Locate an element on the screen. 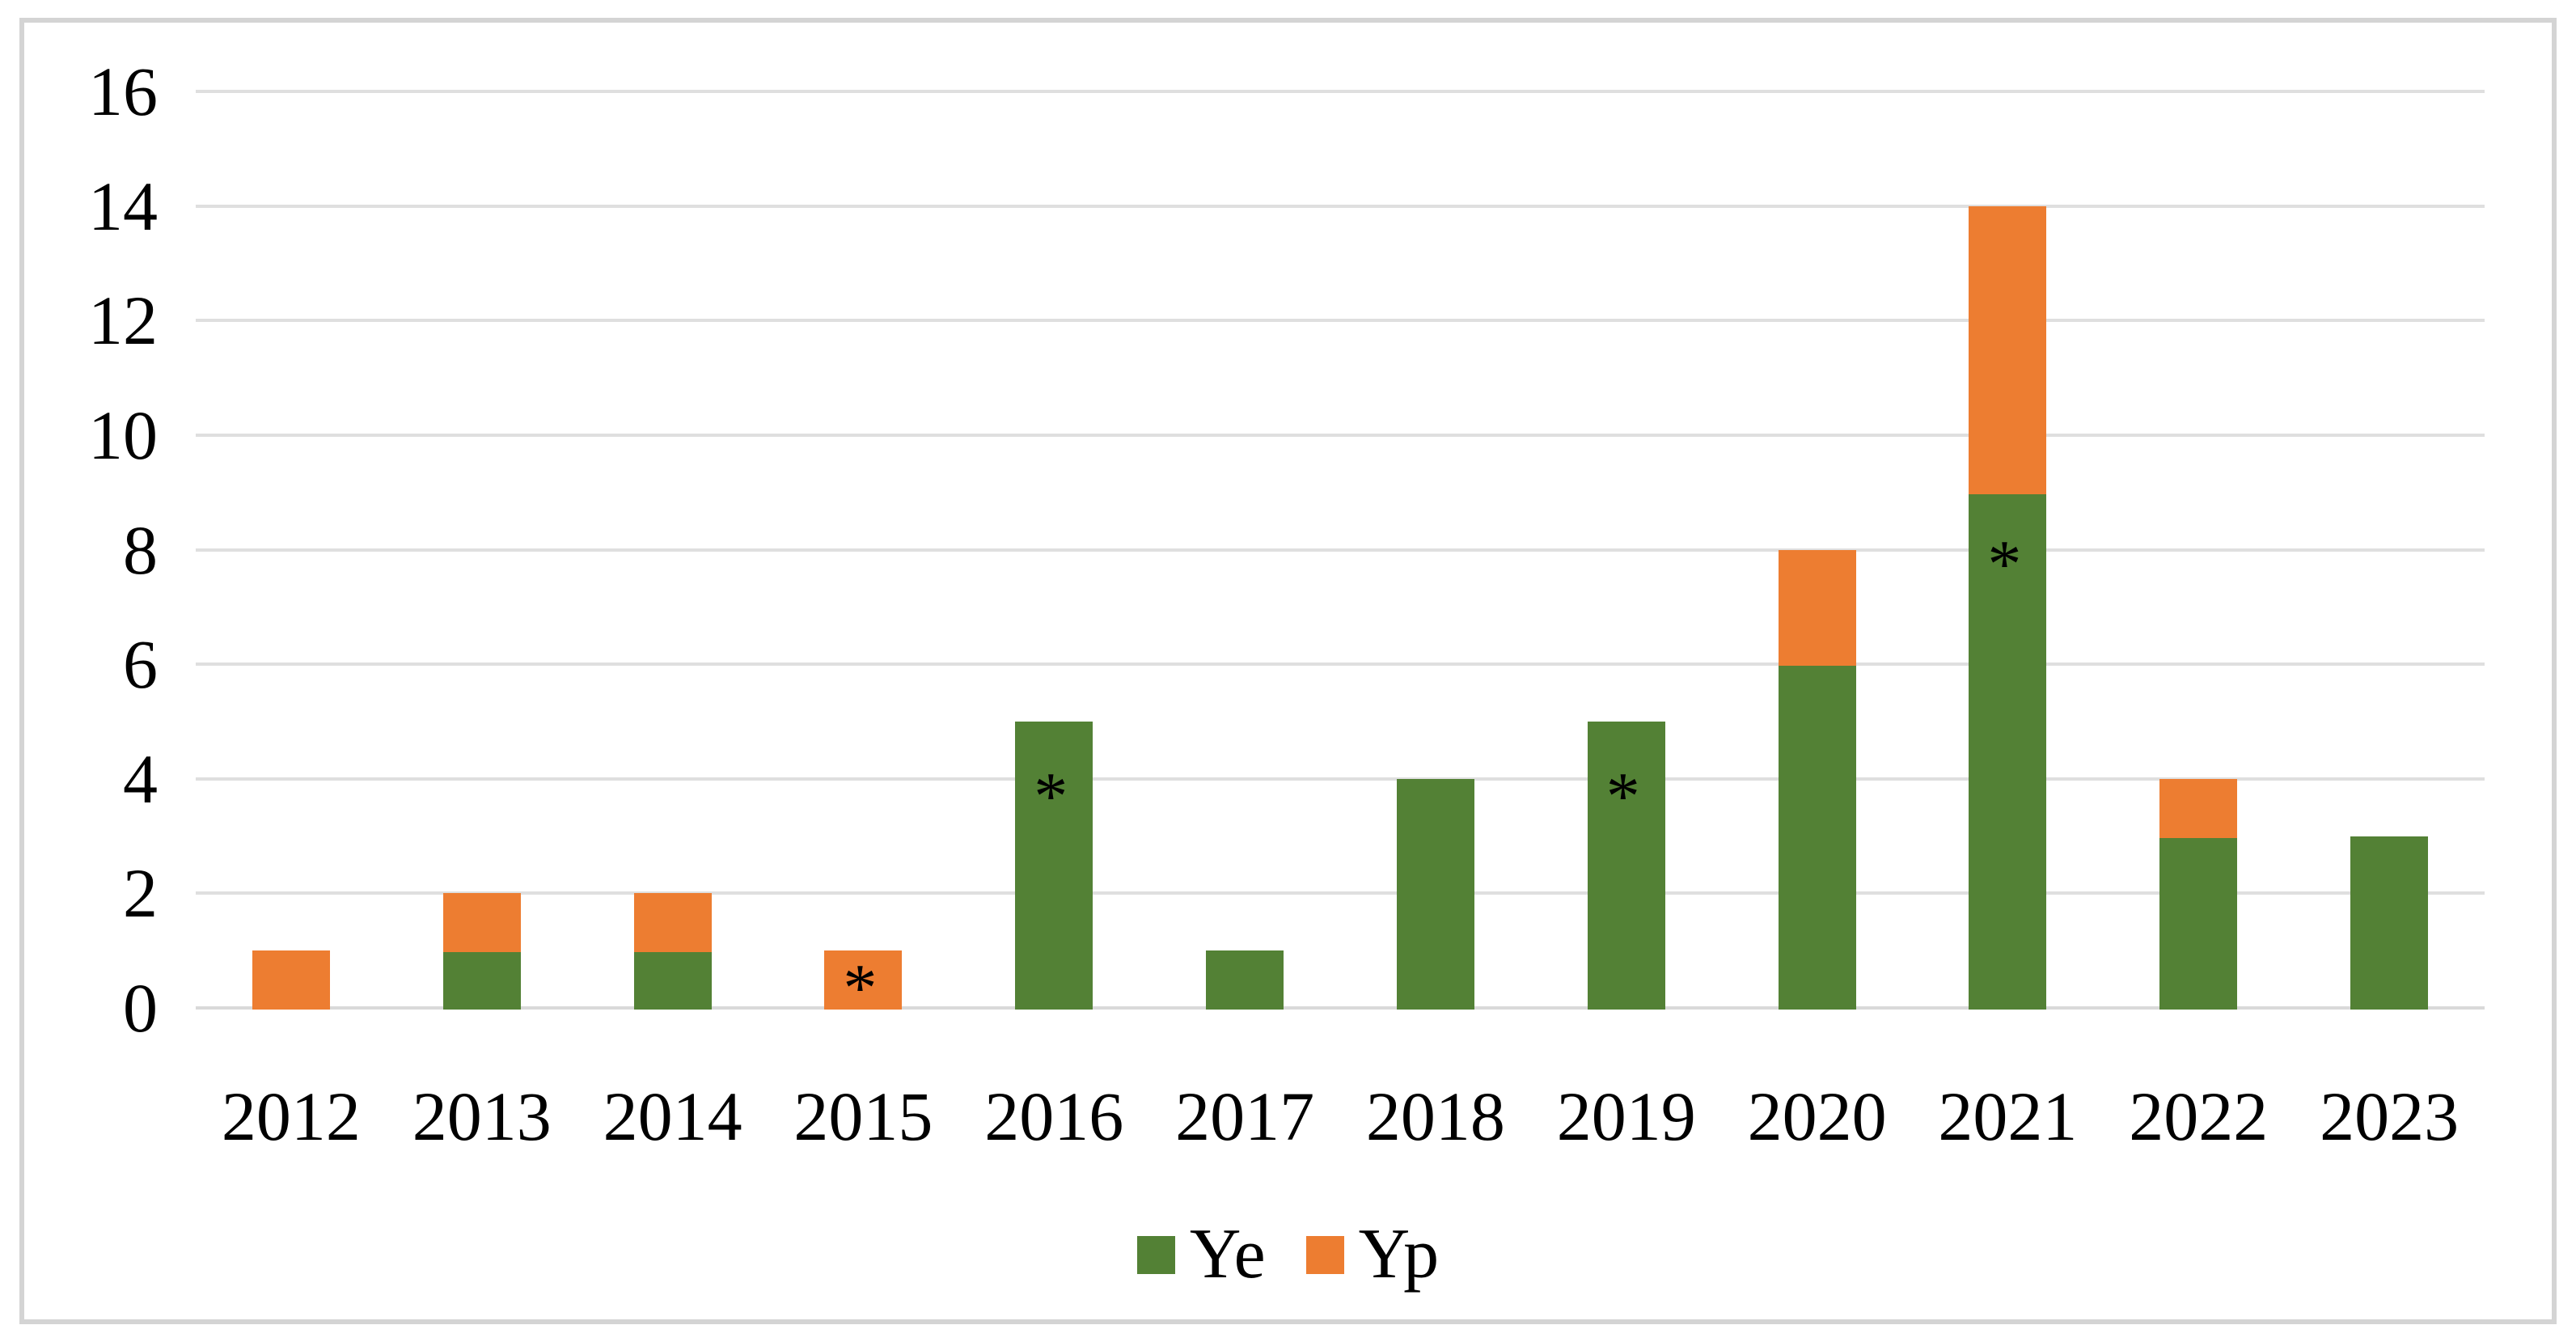  legend-label-yp: Yp is located at coordinates (1399, 1254).